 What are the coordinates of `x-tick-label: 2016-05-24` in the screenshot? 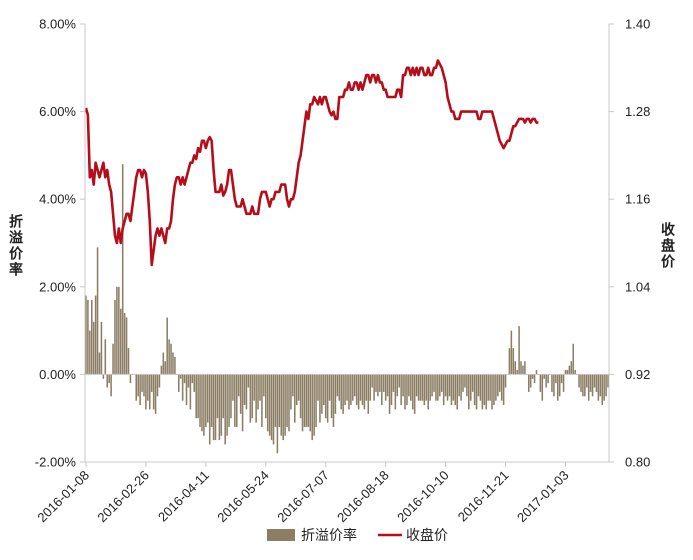 It's located at (243, 497).